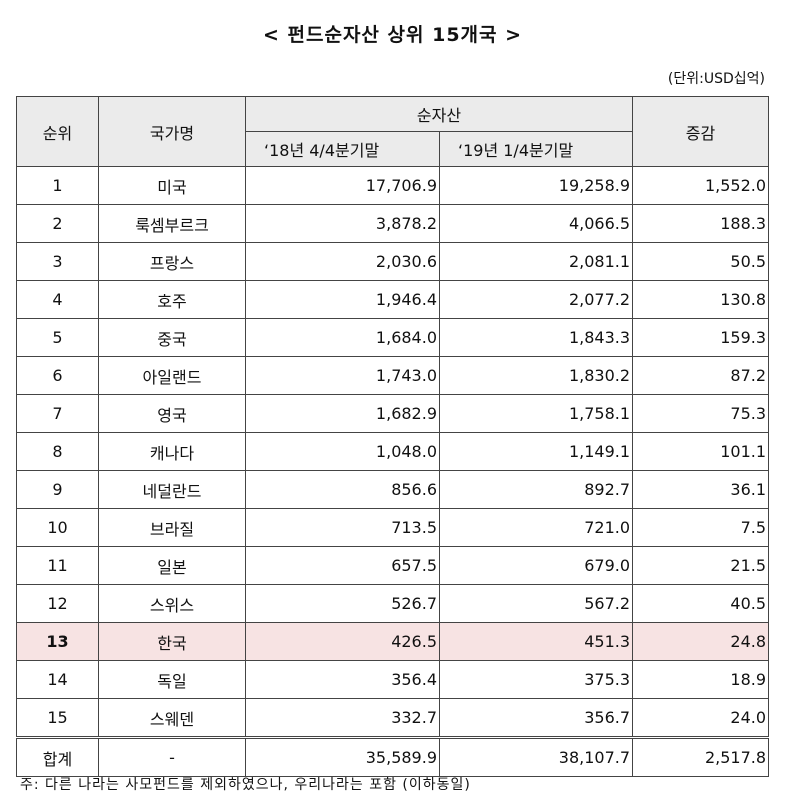 Image resolution: width=785 pixels, height=807 pixels. Describe the element at coordinates (57, 527) in the screenshot. I see `rank-cell: 10` at that location.